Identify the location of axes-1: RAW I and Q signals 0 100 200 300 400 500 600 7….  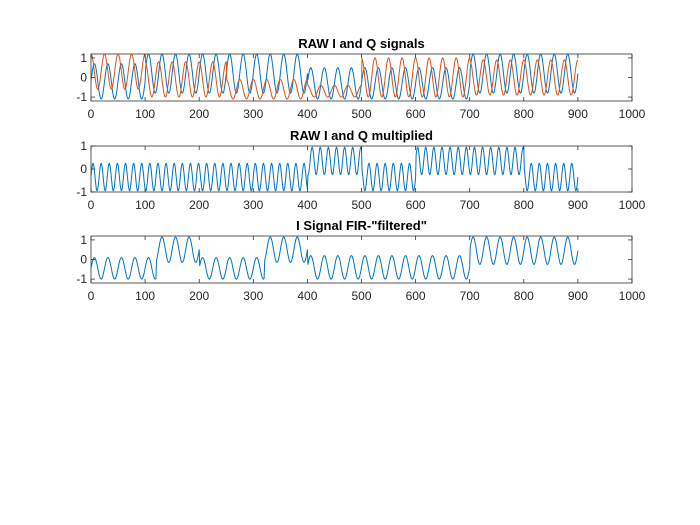
(360, 78).